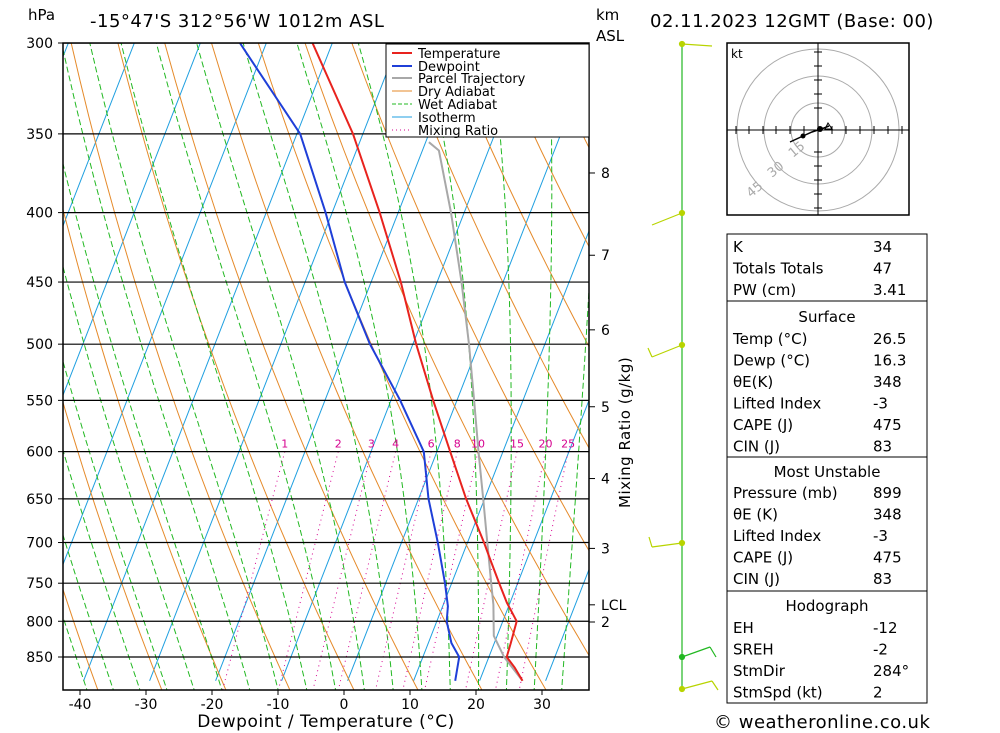 This screenshot has width=1000, height=733. What do you see at coordinates (212, 705) in the screenshot?
I see `temperature-tick-label: -20` at bounding box center [212, 705].